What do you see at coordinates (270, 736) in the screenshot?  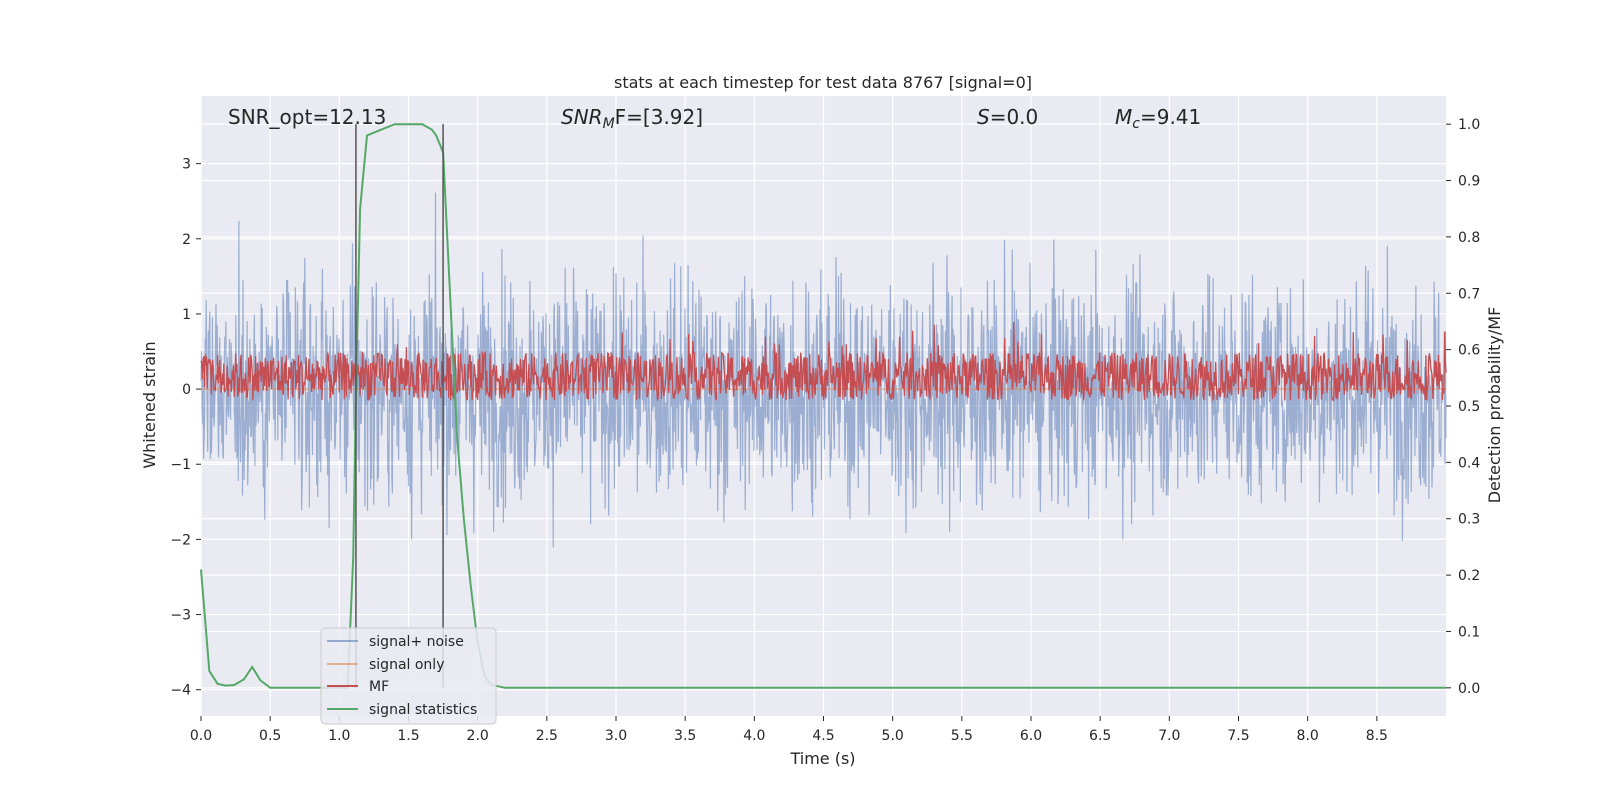 I see `x-tick-label: 0.5` at bounding box center [270, 736].